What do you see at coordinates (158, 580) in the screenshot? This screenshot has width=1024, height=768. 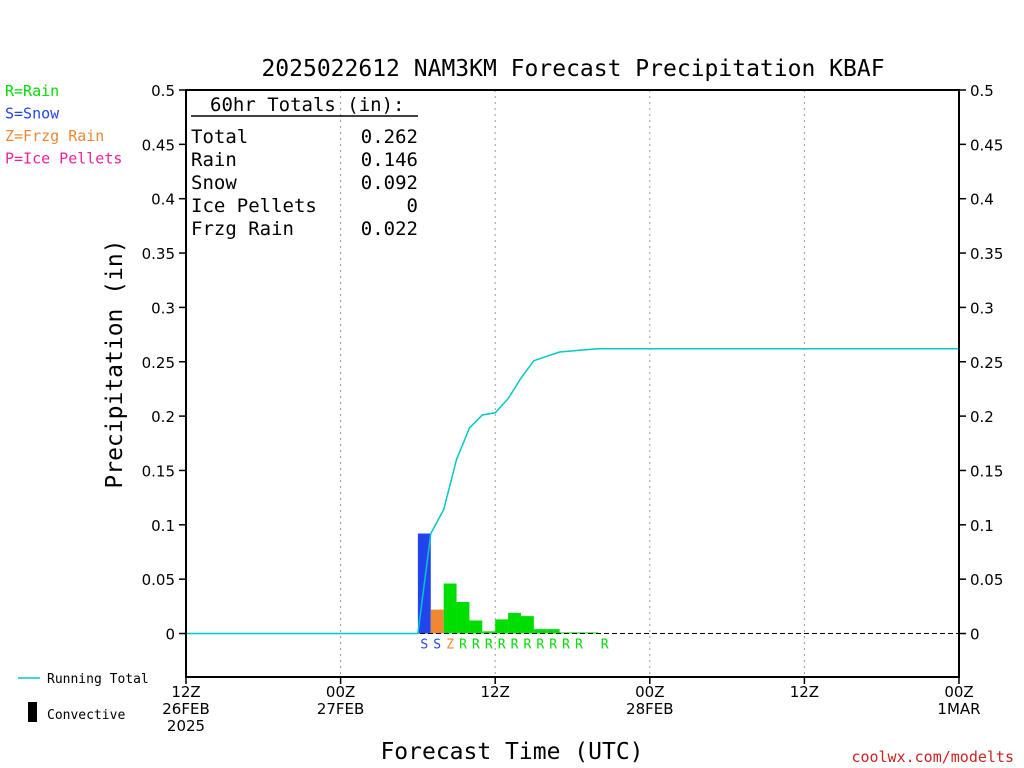 I see `ytick-left-label-1: 0.05` at bounding box center [158, 580].